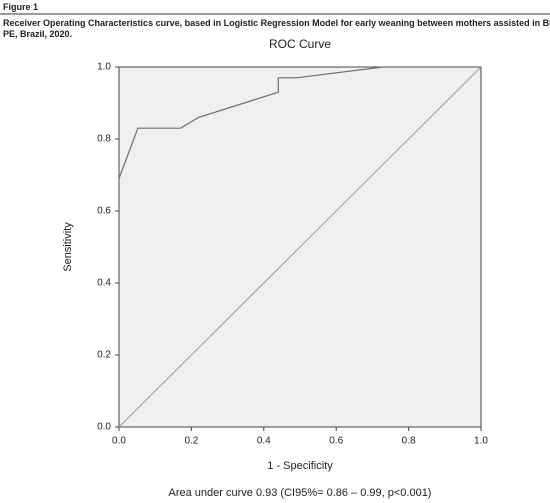 The image size is (550, 503). What do you see at coordinates (104, 139) in the screenshot?
I see `y-tick-label: 0.8` at bounding box center [104, 139].